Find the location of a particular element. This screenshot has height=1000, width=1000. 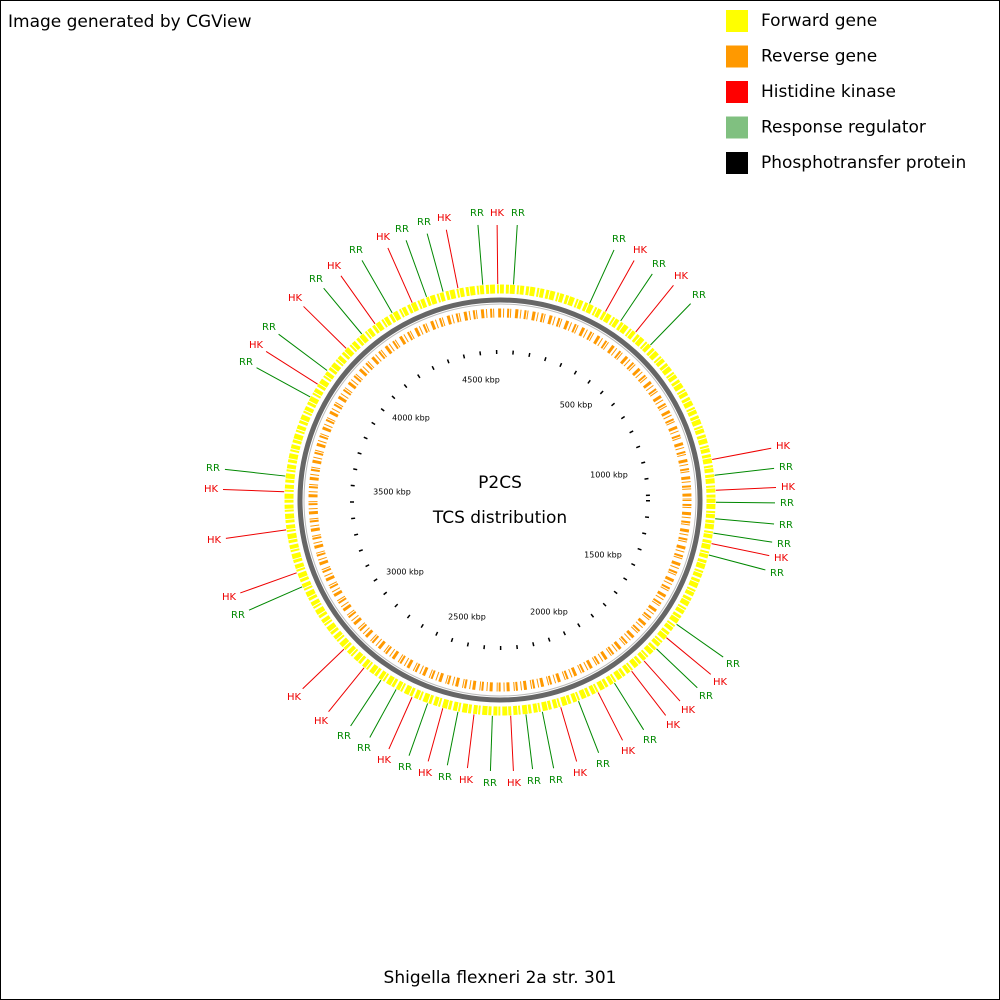

scale-ticks is located at coordinates (500, 500).